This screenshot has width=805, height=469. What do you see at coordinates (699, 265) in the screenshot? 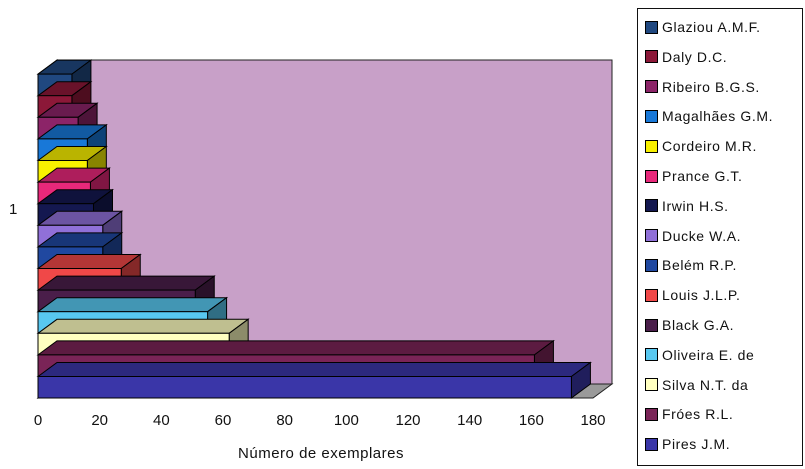
I see `legend-label: Belém R.P.` at bounding box center [699, 265].